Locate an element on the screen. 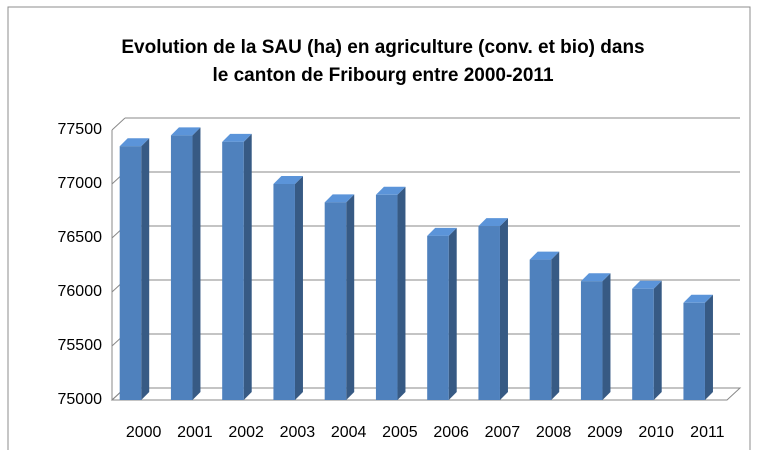  y-tick-label: 76500 is located at coordinates (80, 237).